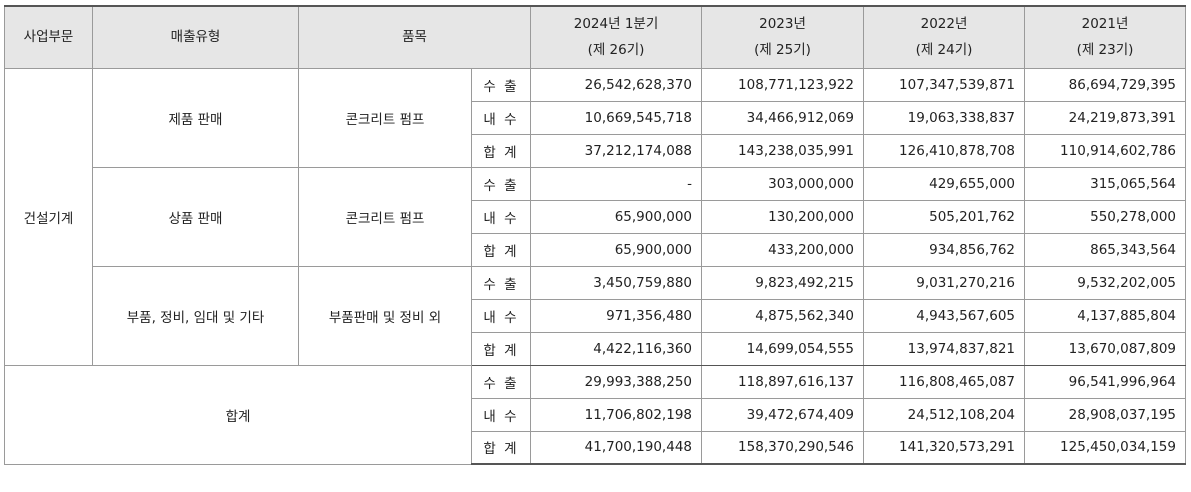  Describe the element at coordinates (1105, 216) in the screenshot. I see `value-cell: 550,278,000` at that location.